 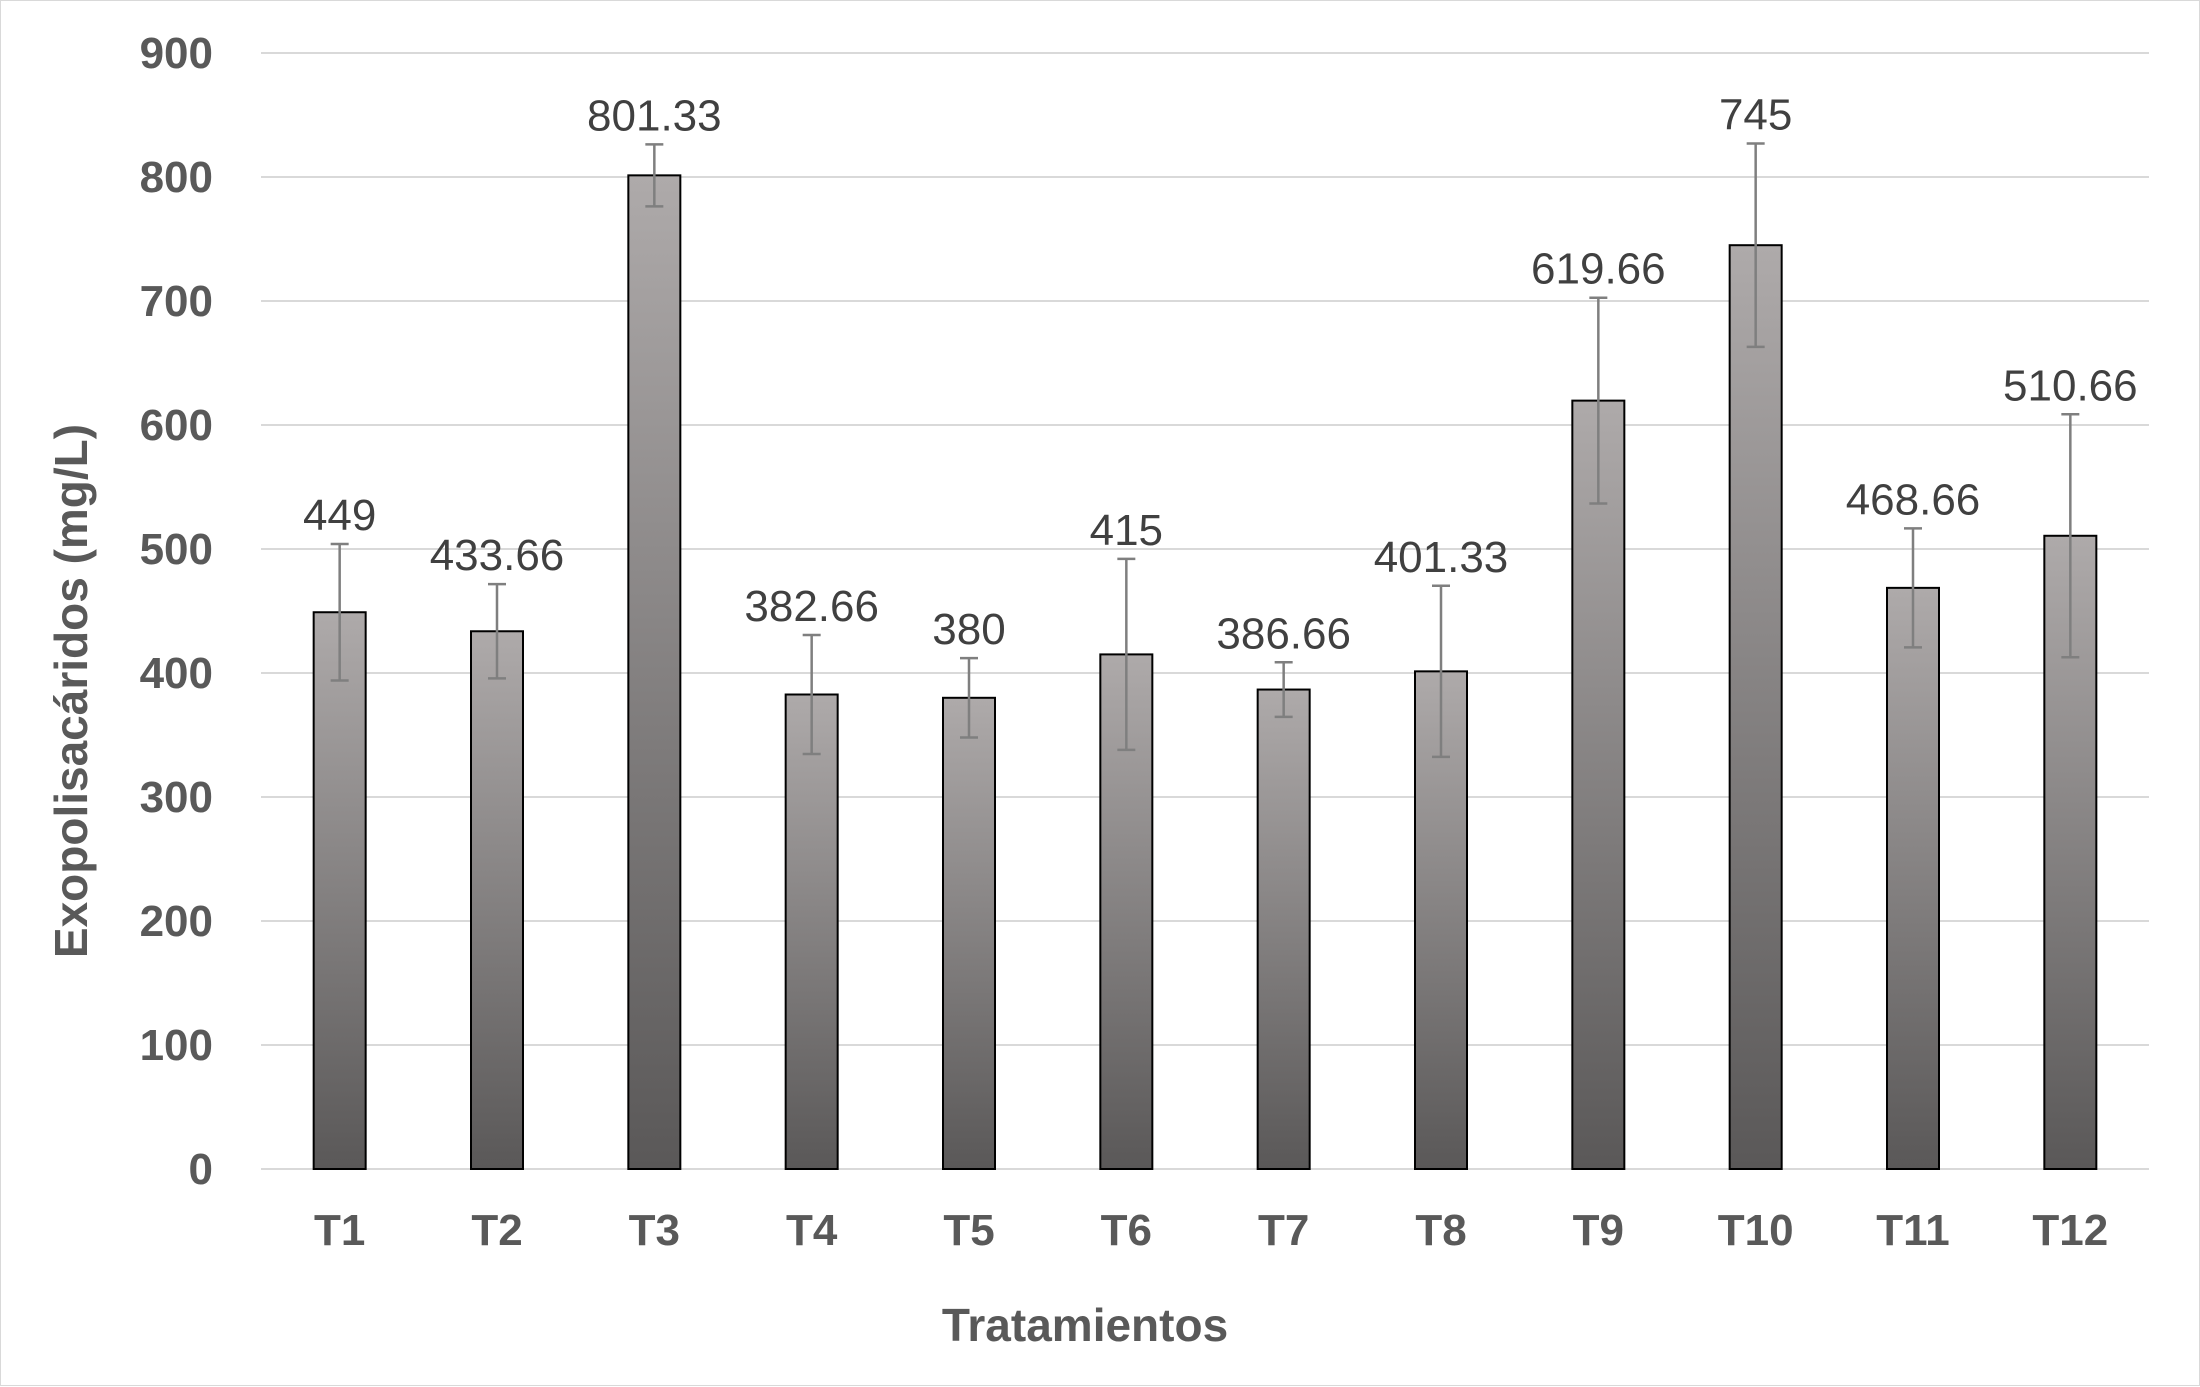 What do you see at coordinates (176, 177) in the screenshot?
I see `y-tick-label: 800` at bounding box center [176, 177].